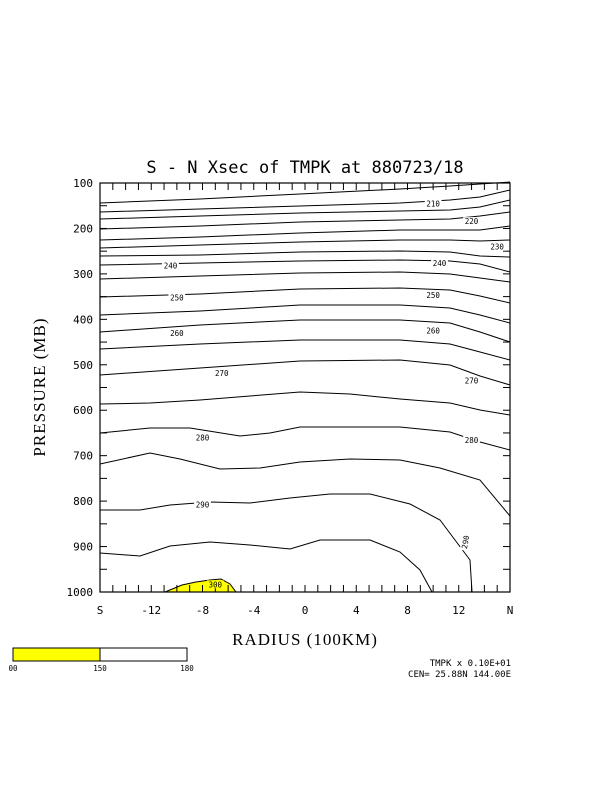 This screenshot has height=792, width=612. I want to click on footer-scale: TMPK x 0.10E+01, so click(470, 664).